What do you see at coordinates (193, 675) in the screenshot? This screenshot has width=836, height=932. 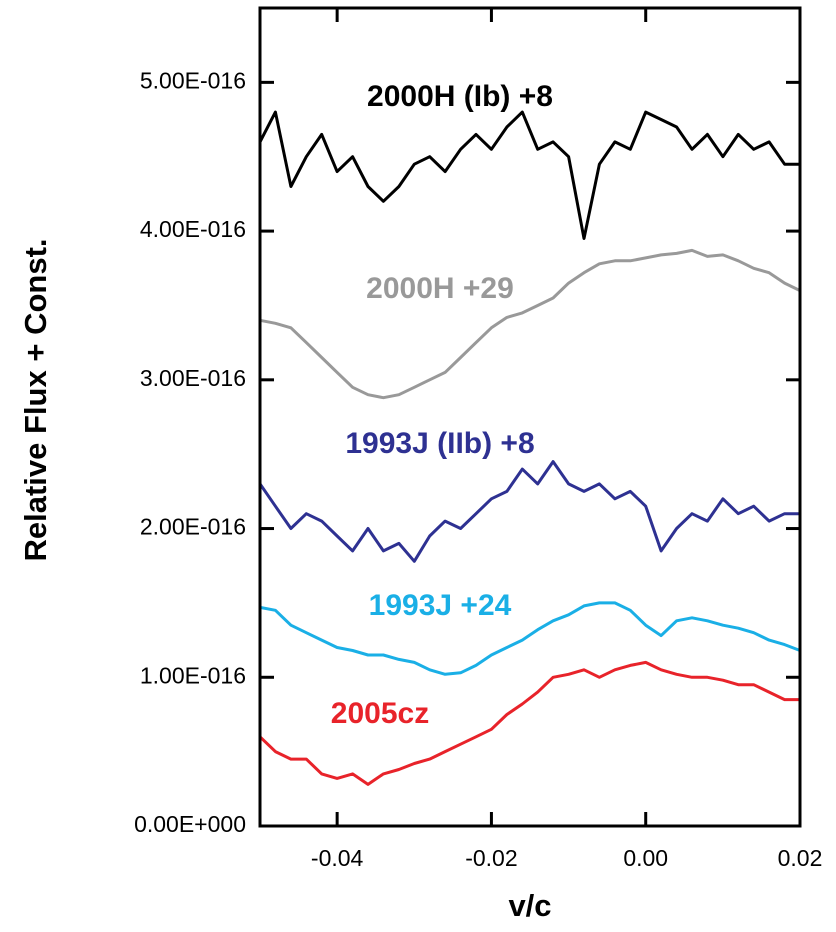 I see `y-tick-label: 1.00E-016` at bounding box center [193, 675].